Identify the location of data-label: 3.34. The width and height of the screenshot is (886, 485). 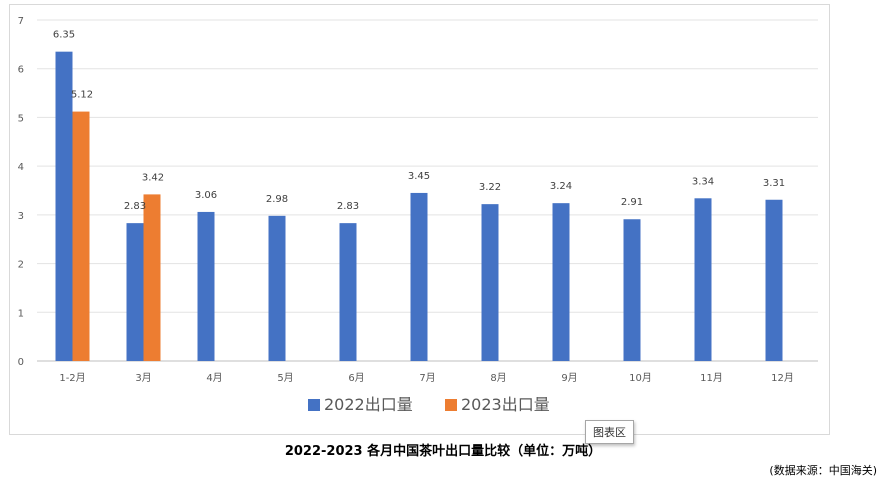
(703, 181).